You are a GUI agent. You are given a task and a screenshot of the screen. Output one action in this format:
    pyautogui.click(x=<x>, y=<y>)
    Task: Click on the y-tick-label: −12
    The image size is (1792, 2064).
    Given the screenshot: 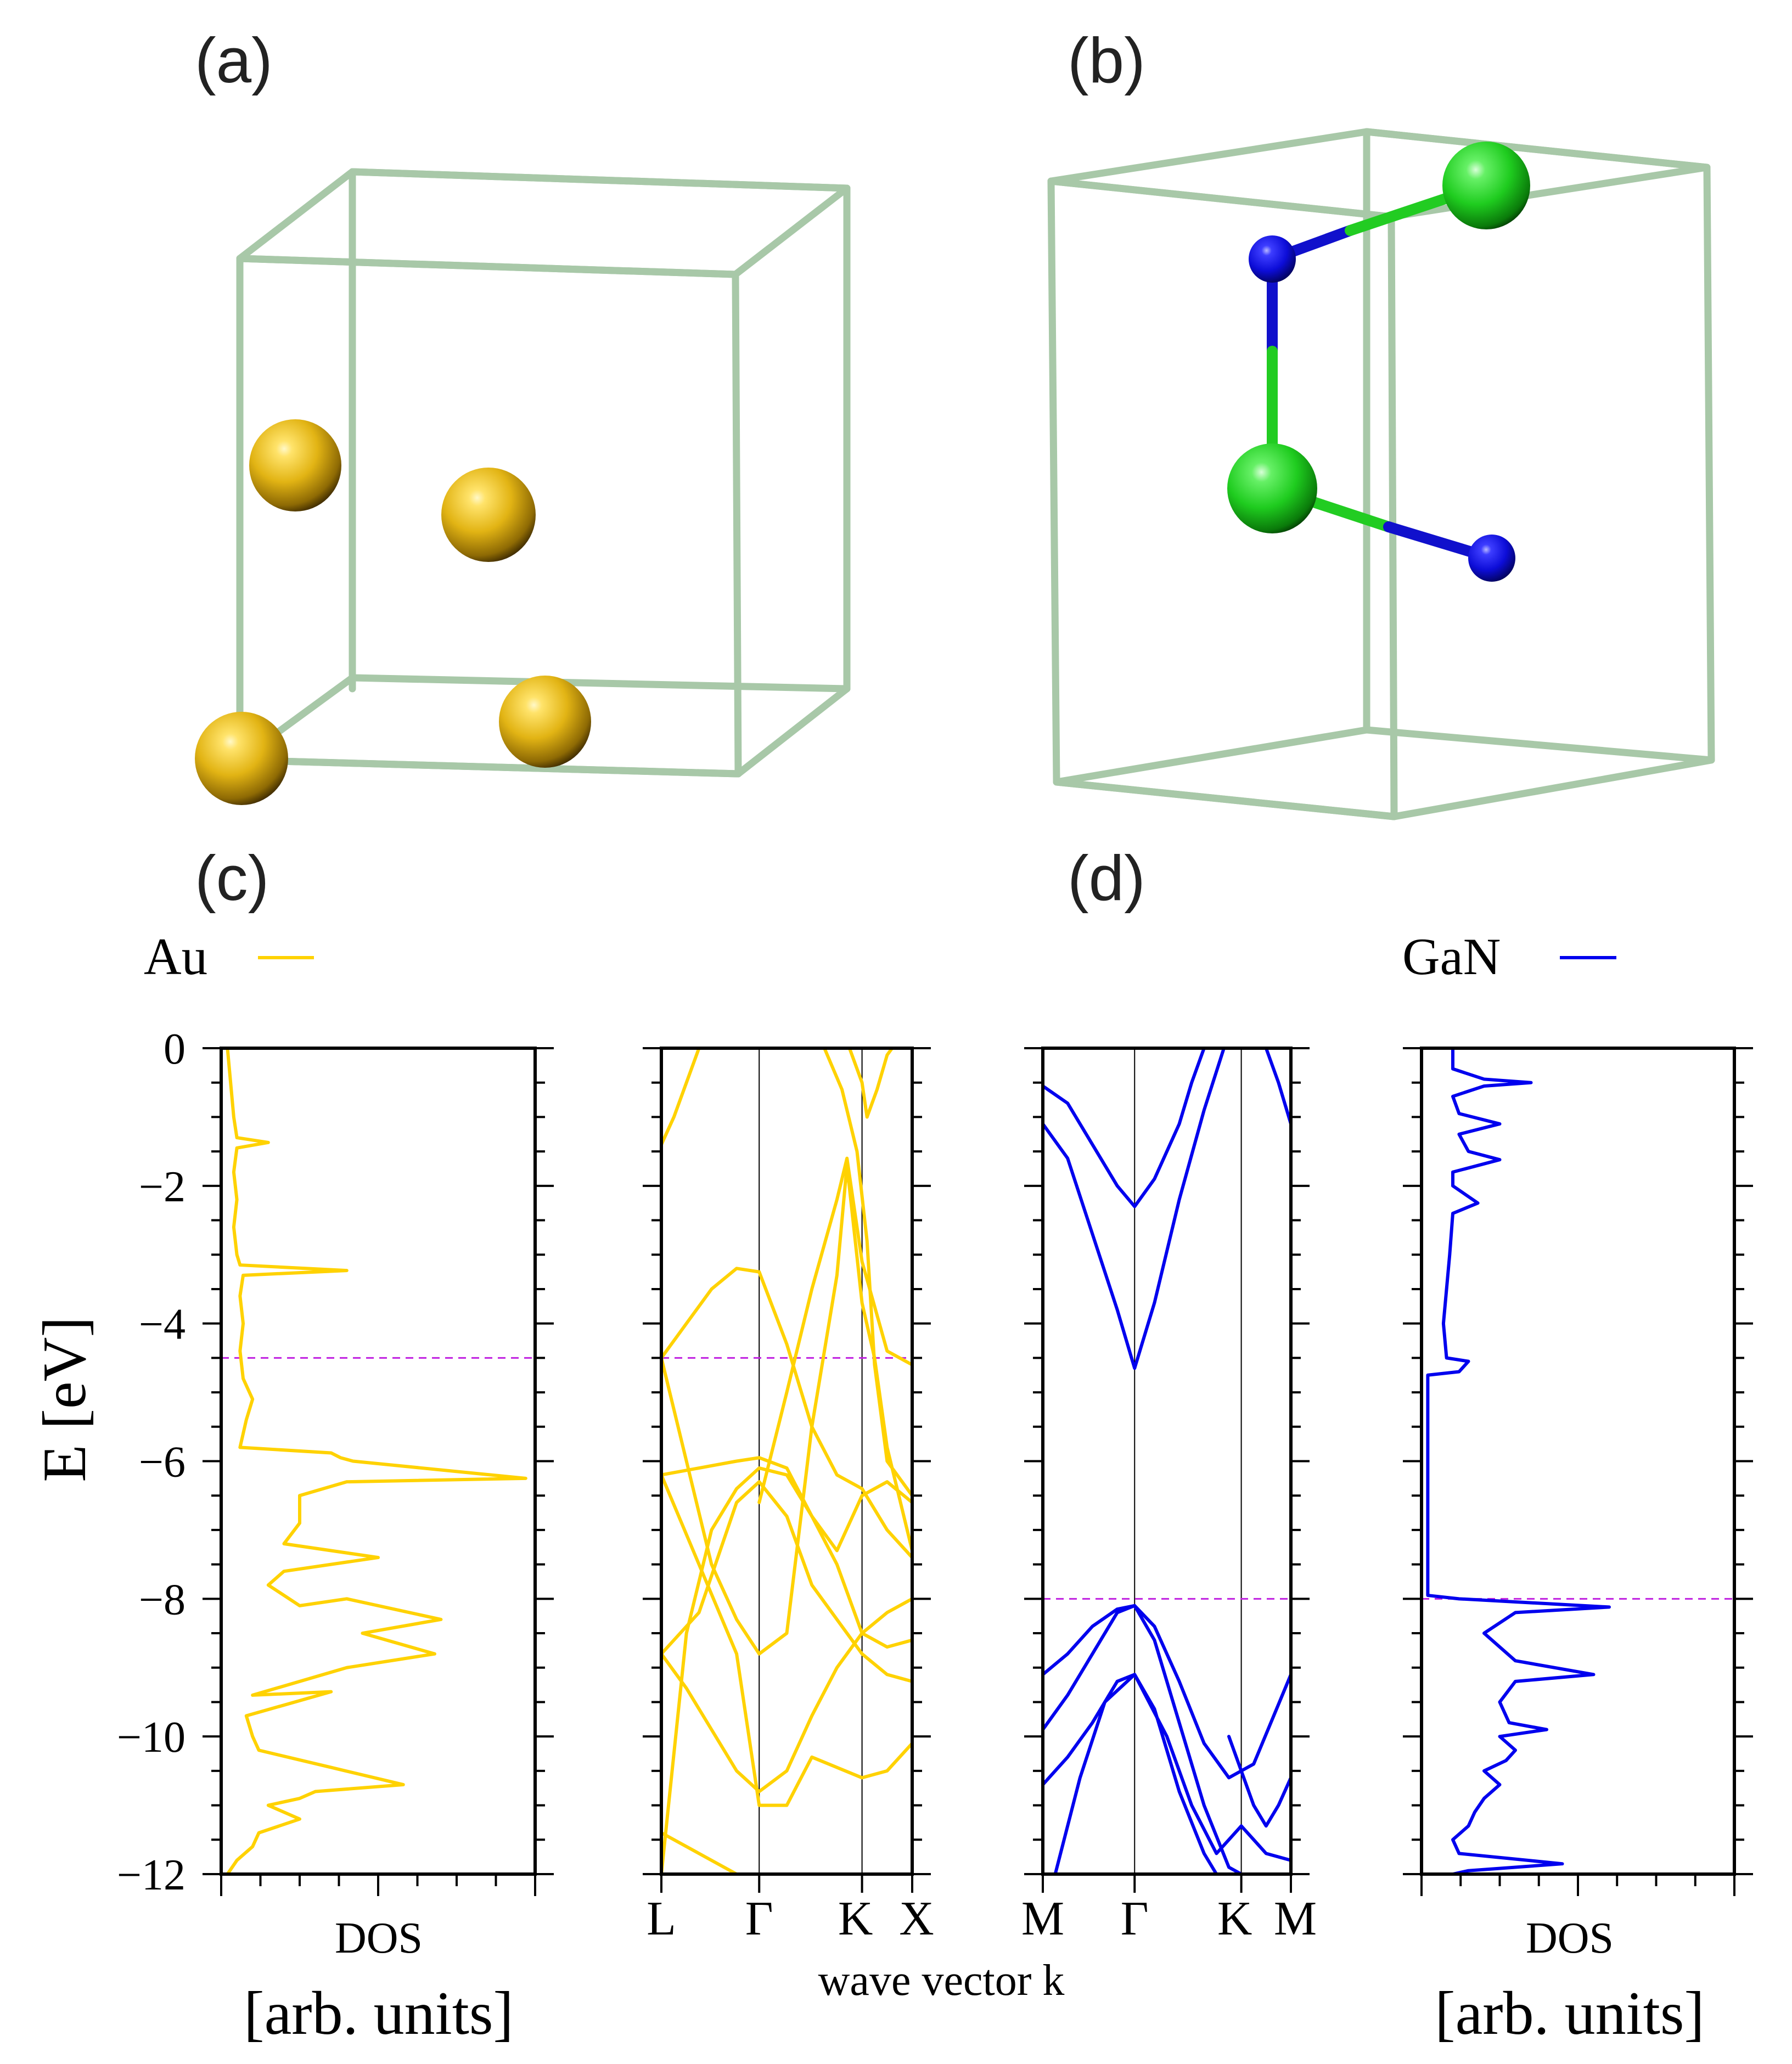 What is the action you would take?
    pyautogui.click(x=152, y=1875)
    